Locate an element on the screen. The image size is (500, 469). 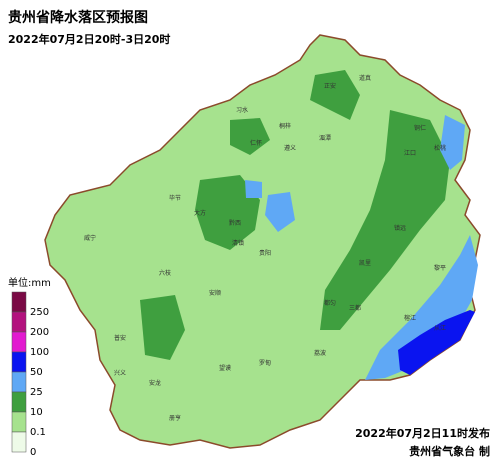
legend-label: 0 is located at coordinates (33, 452).